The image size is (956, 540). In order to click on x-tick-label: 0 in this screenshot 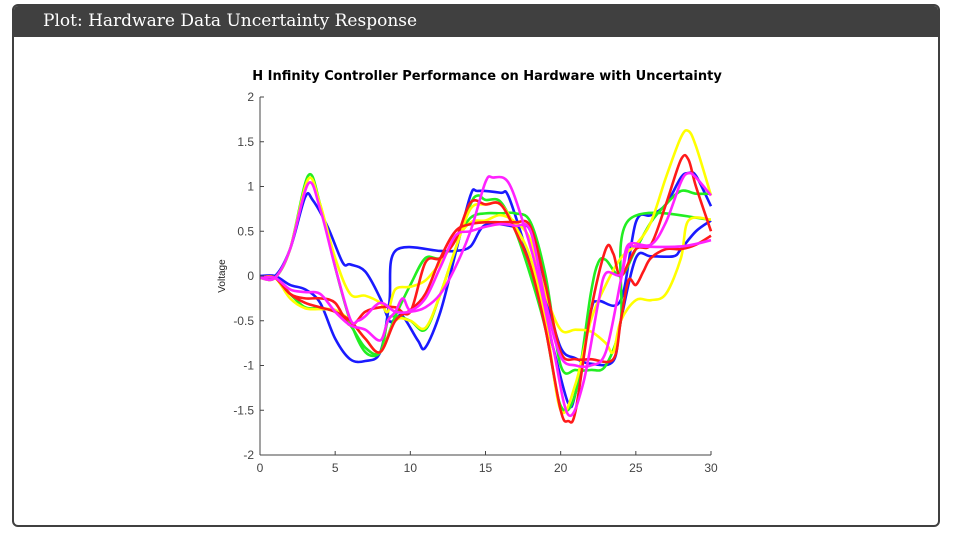, I will do `click(260, 468)`.